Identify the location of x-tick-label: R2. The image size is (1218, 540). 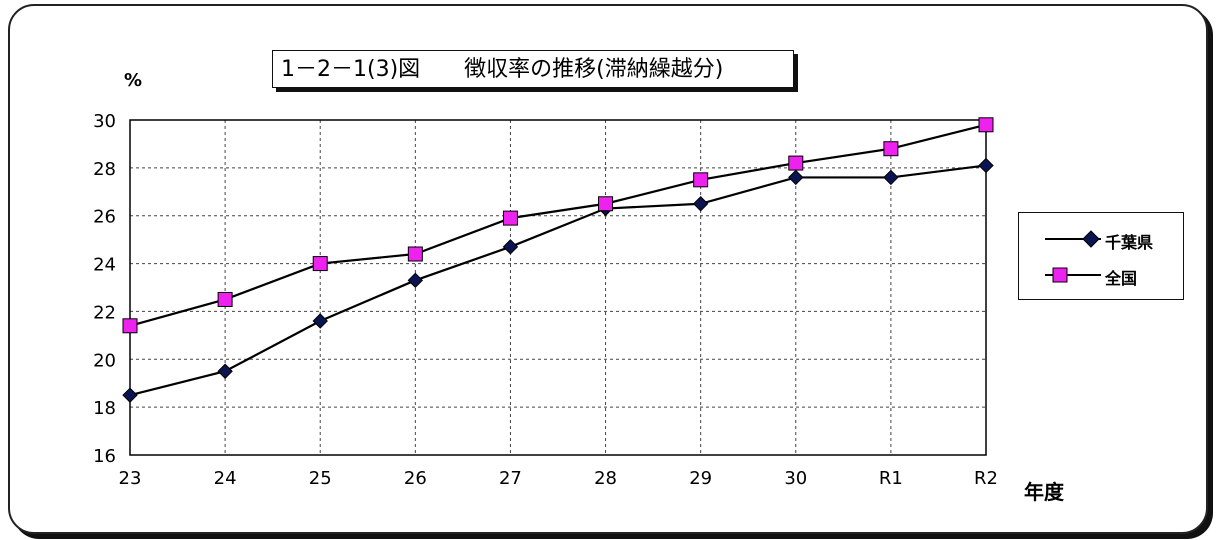
(986, 478).